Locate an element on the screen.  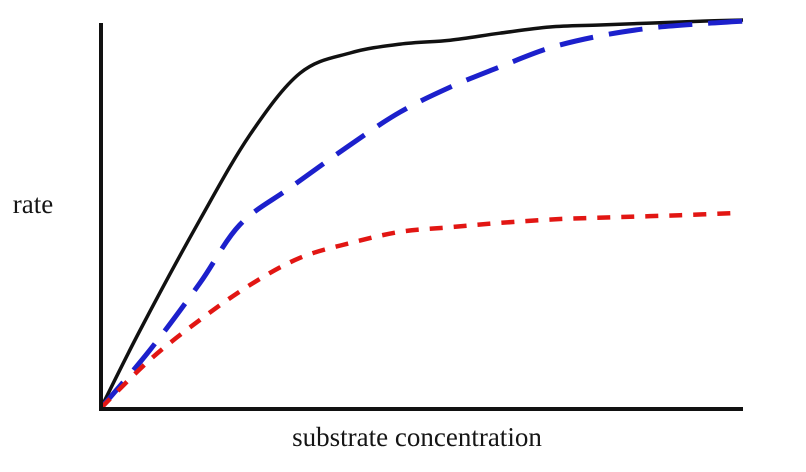
x-axis-label: substrate concentration is located at coordinates (417, 437).